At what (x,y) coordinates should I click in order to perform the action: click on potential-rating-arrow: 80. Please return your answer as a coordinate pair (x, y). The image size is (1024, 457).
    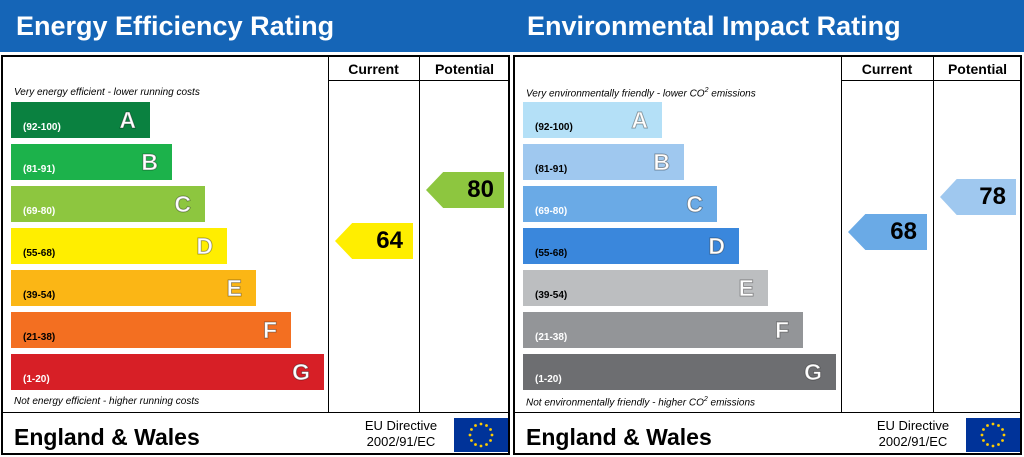
    Looking at the image, I should click on (465, 190).